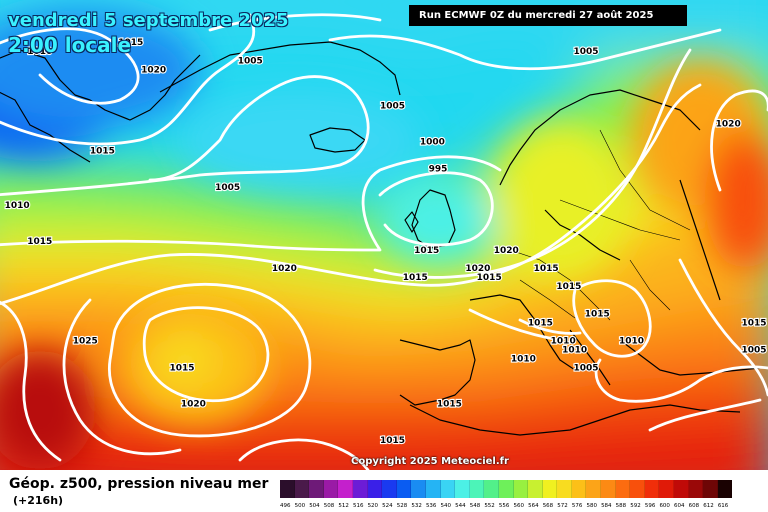  What do you see at coordinates (723, 506) in the screenshot?
I see `scale-label: 616` at bounding box center [723, 506].